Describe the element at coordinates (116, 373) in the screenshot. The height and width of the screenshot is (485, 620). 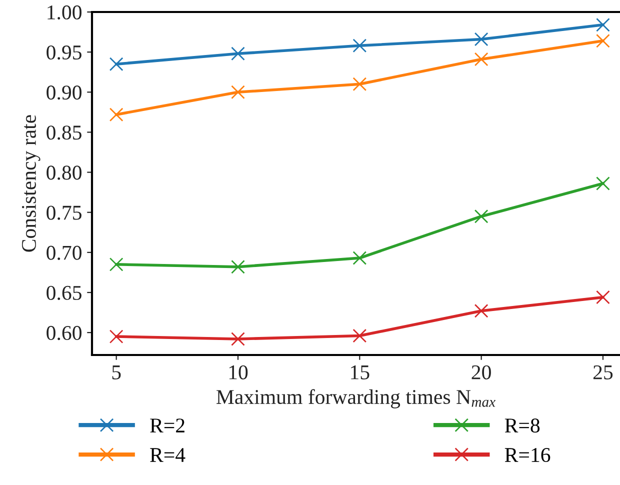
I see `x-tick-label: 5` at that location.